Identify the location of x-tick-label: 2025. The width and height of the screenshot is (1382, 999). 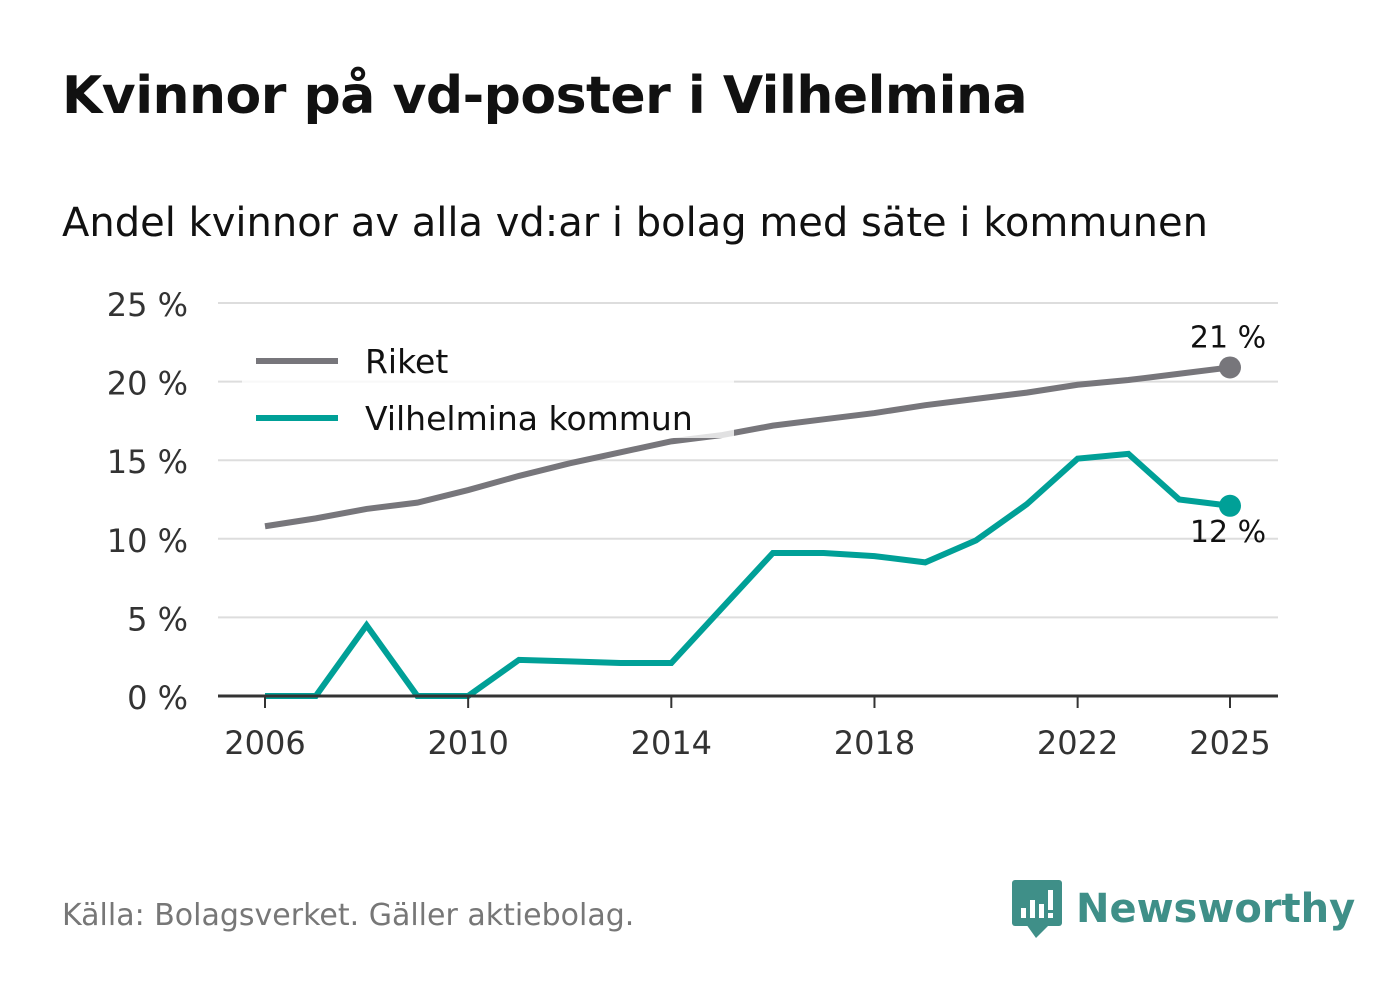
(1229, 743).